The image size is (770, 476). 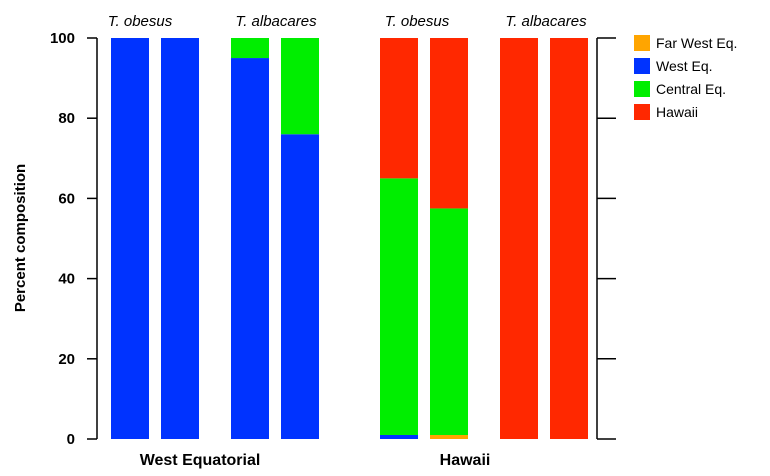 I want to click on y-tick-label: 40, so click(x=66, y=279).